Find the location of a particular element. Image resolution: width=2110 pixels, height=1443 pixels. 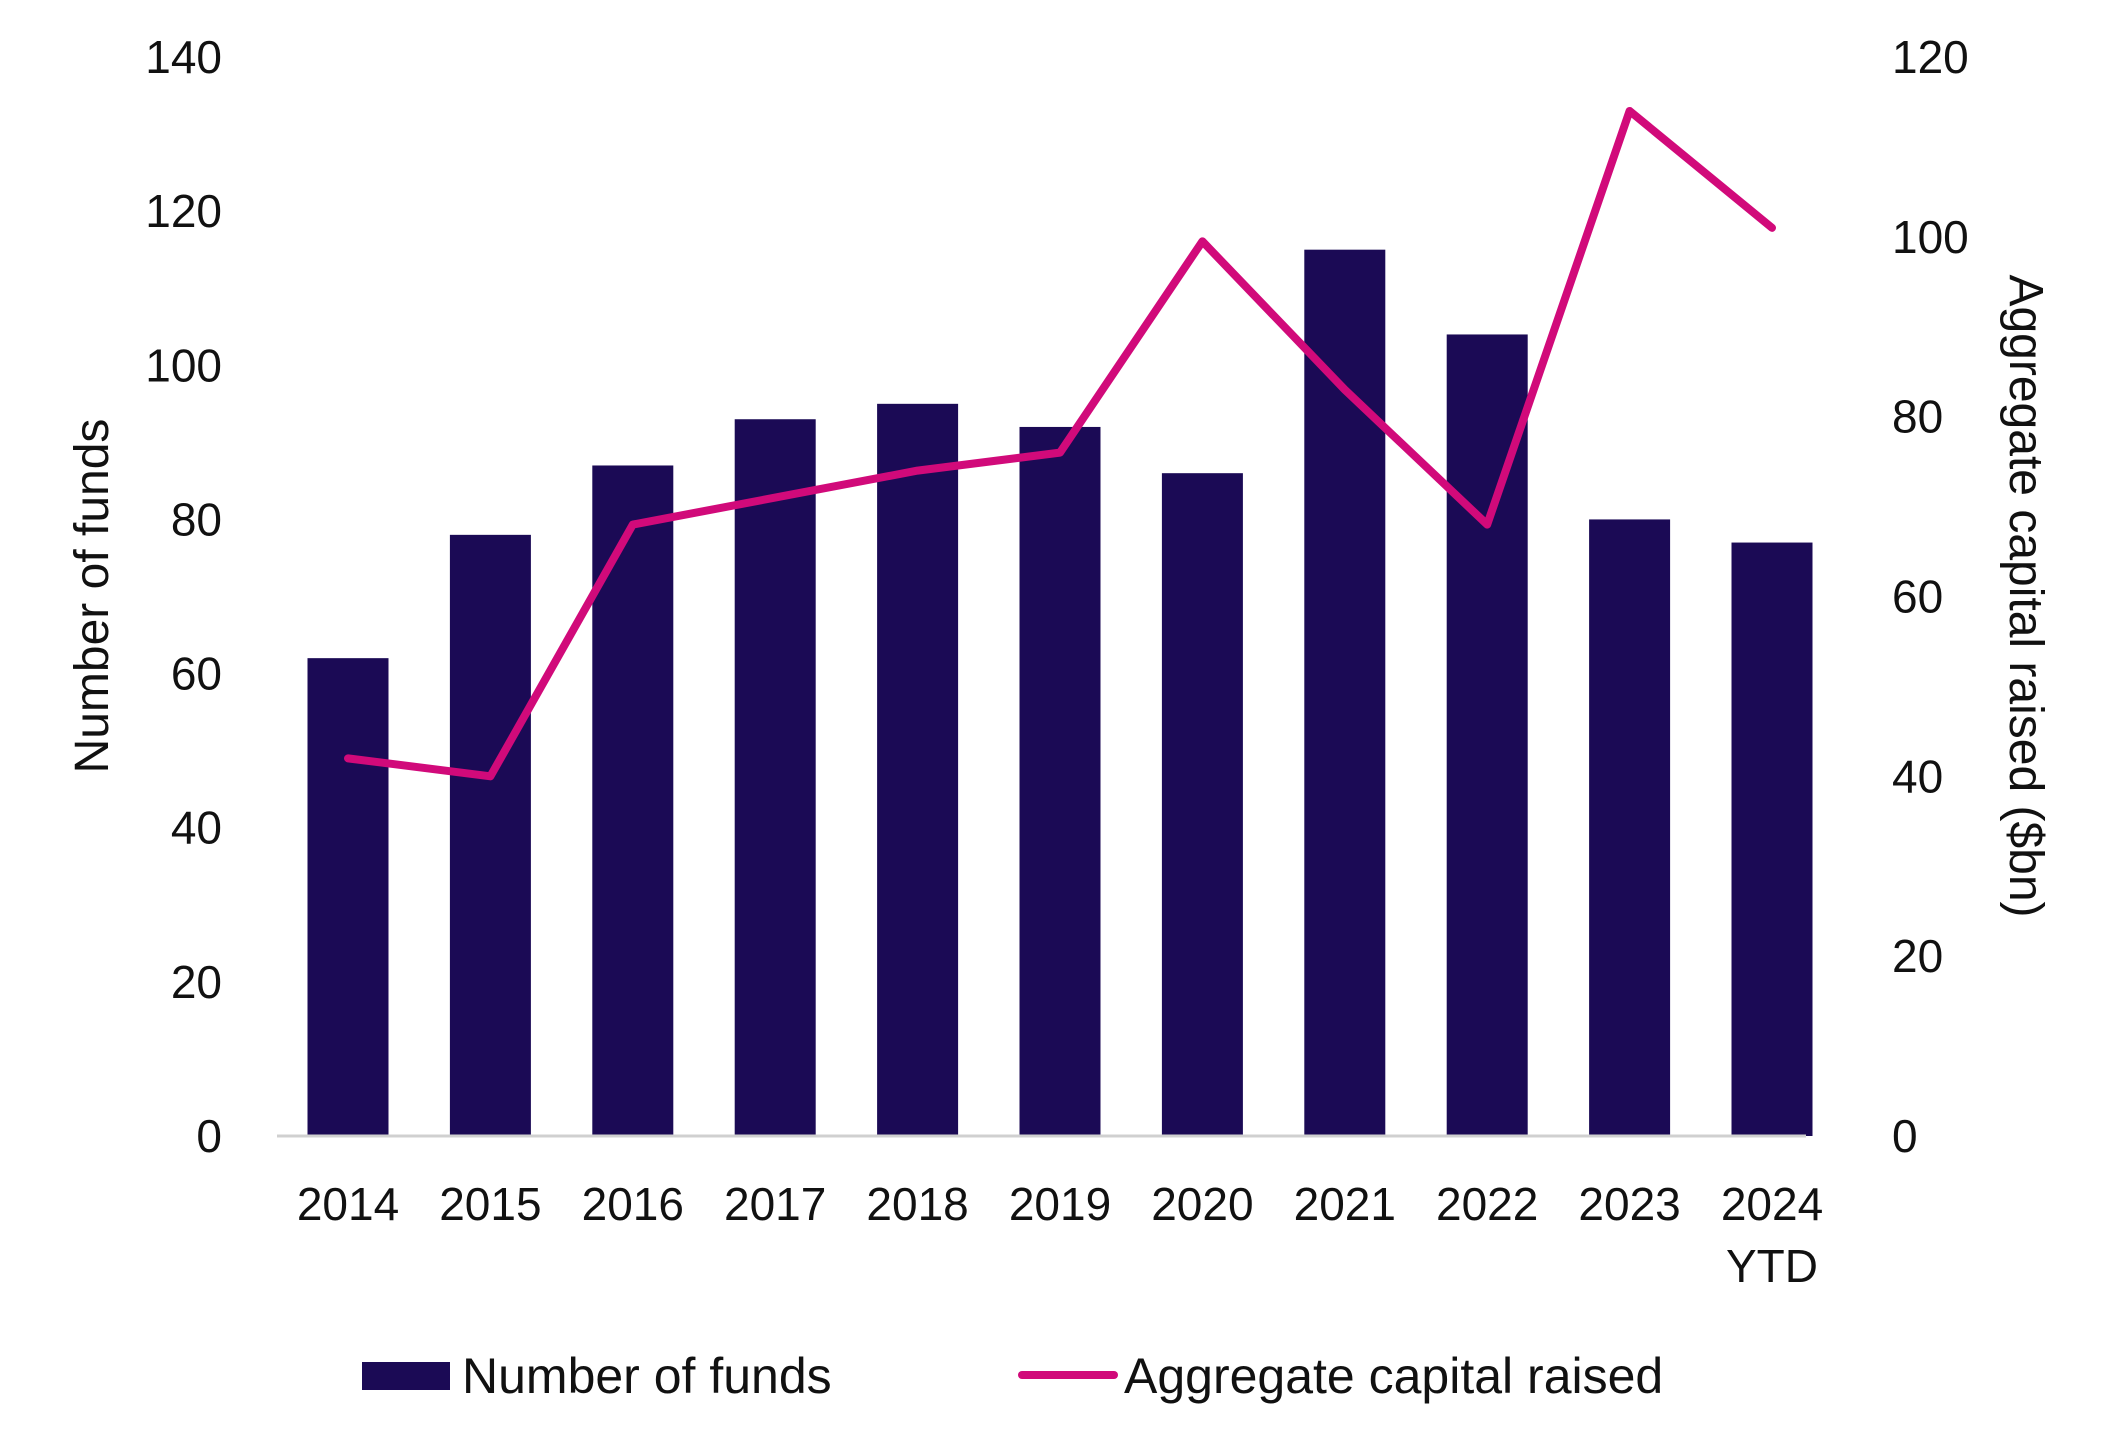

x-tick-label: 2023 is located at coordinates (1629, 1204).